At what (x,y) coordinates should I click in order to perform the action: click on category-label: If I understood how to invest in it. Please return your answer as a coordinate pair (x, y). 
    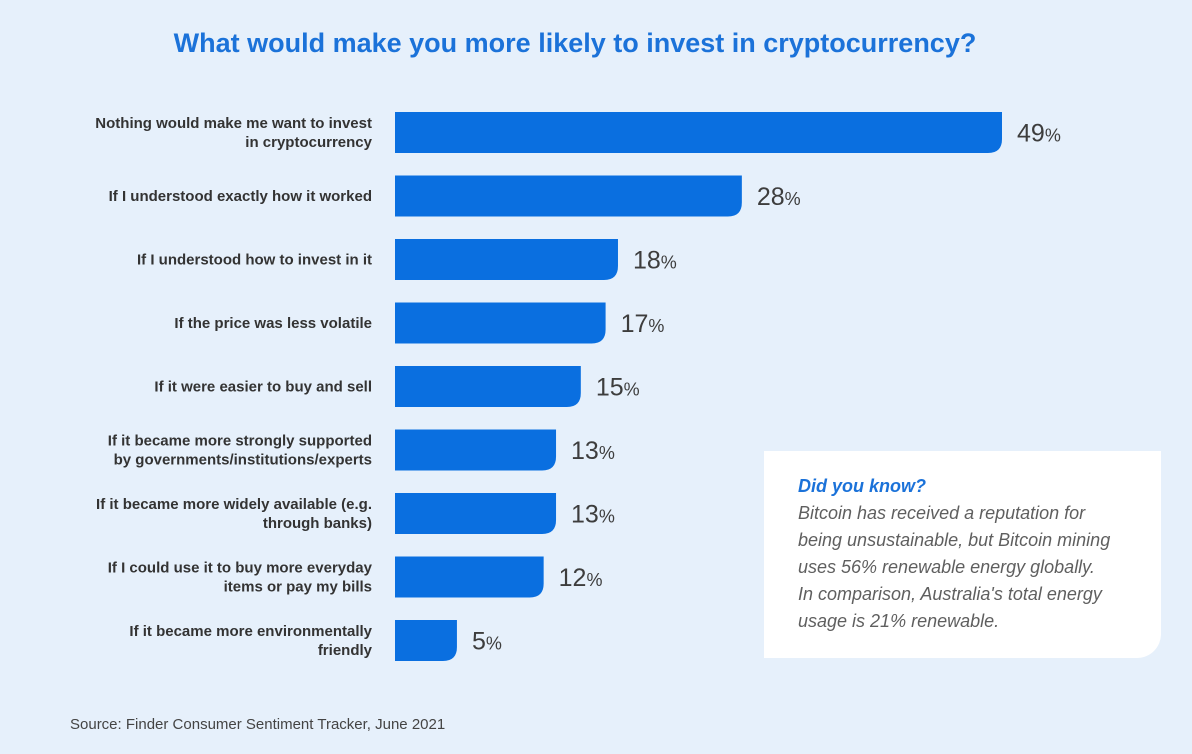
    Looking at the image, I should click on (254, 260).